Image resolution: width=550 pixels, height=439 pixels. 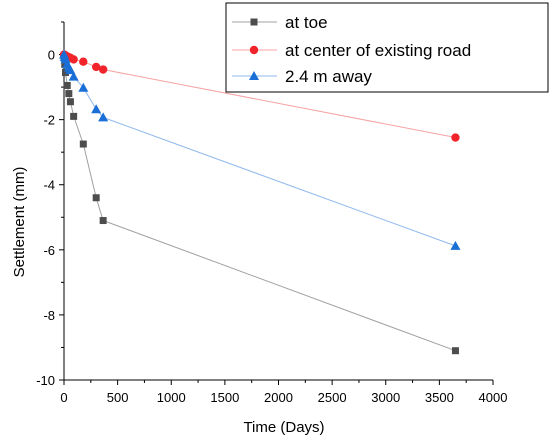 I want to click on x-axis-title: Time (Days), so click(x=283, y=427).